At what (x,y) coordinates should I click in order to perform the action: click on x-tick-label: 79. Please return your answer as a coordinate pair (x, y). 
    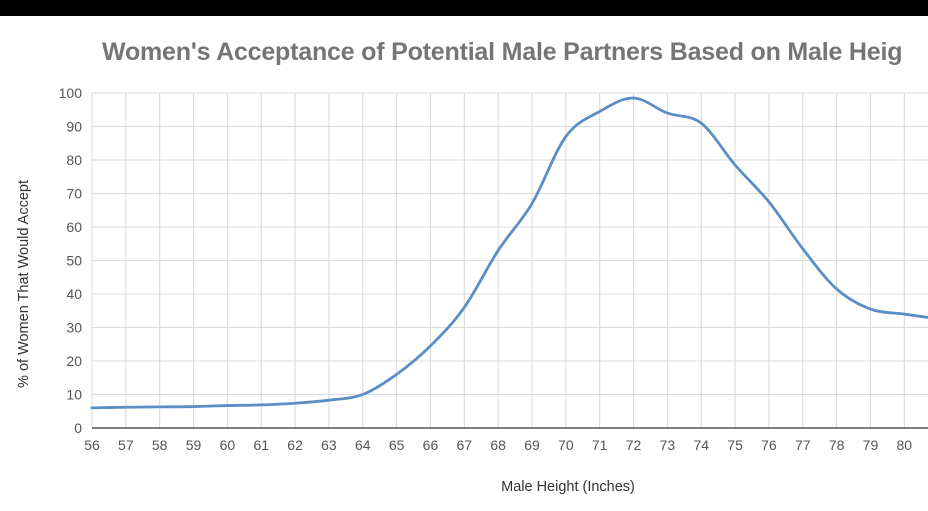
    Looking at the image, I should click on (871, 445).